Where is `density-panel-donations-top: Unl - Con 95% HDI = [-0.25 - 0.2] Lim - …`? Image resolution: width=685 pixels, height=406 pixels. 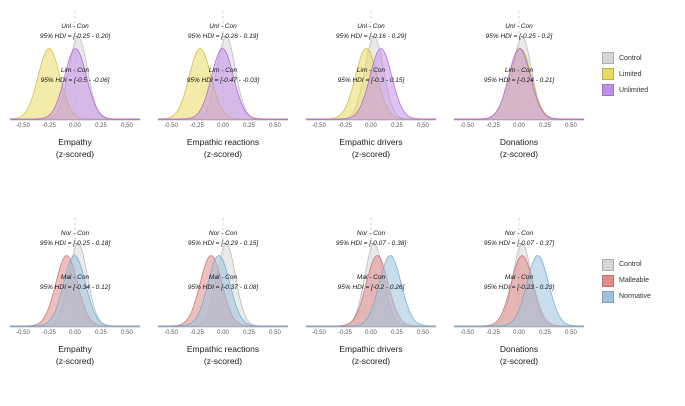
density-panel-donations-top: Unl - Con 95% HDI = [-0.25 - 0.2] Lim - … is located at coordinates (519, 84).